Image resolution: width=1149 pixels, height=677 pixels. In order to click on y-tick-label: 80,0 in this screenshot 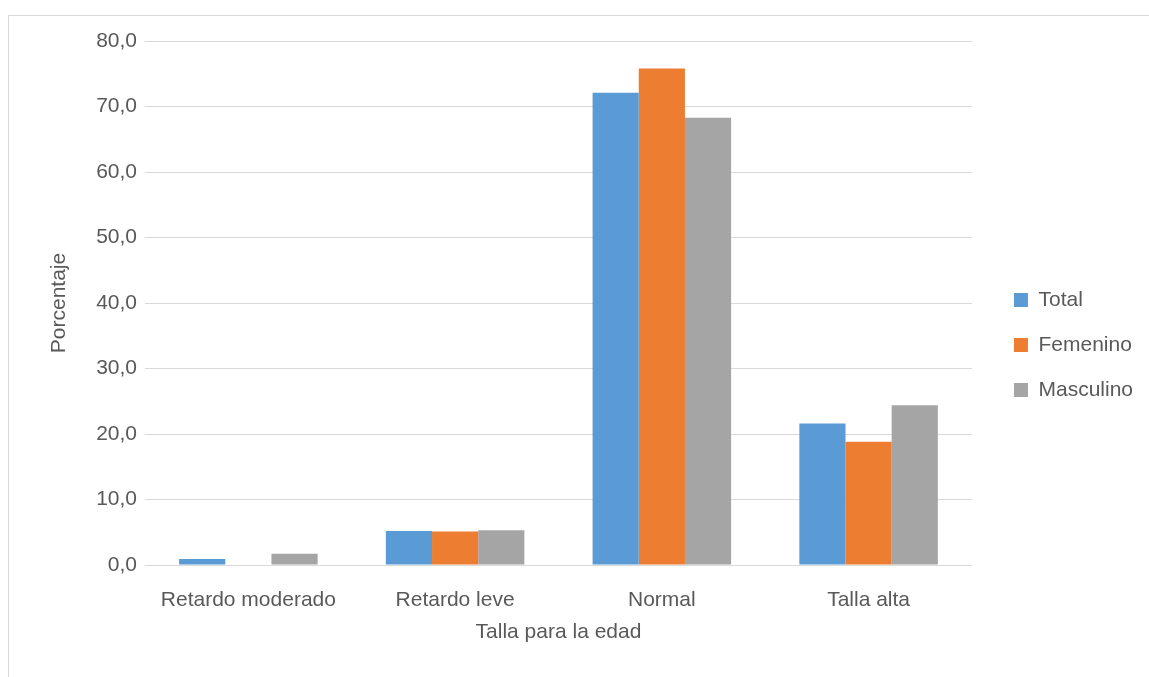, I will do `click(116, 39)`.